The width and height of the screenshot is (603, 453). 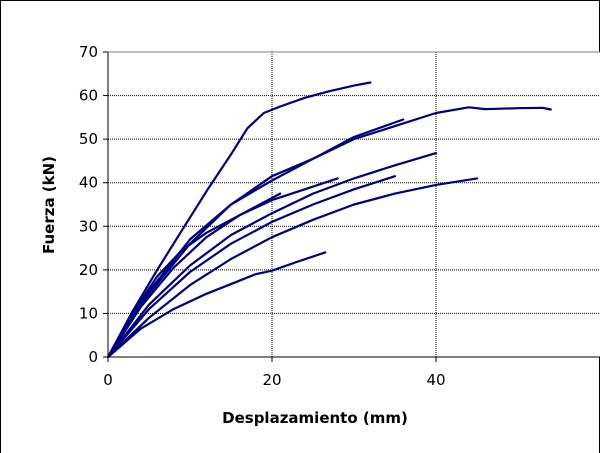 What do you see at coordinates (88, 139) in the screenshot?
I see `y-tick-label: 50` at bounding box center [88, 139].